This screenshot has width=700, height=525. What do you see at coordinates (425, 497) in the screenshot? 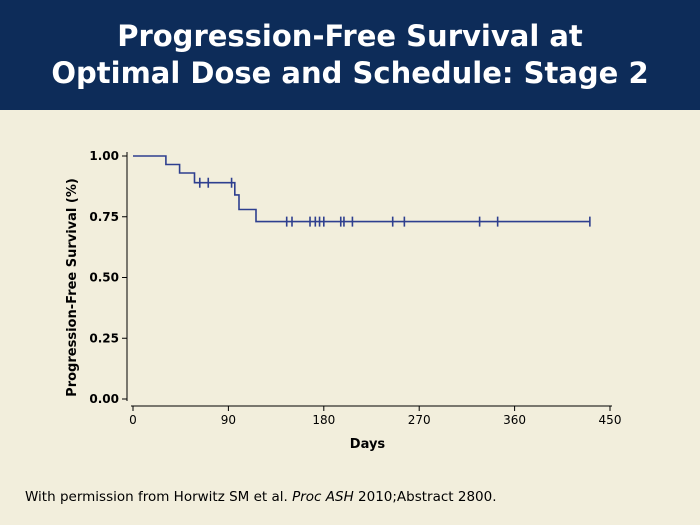
I see `citation-suffix: 2010;Abstract 2800.` at bounding box center [425, 497].